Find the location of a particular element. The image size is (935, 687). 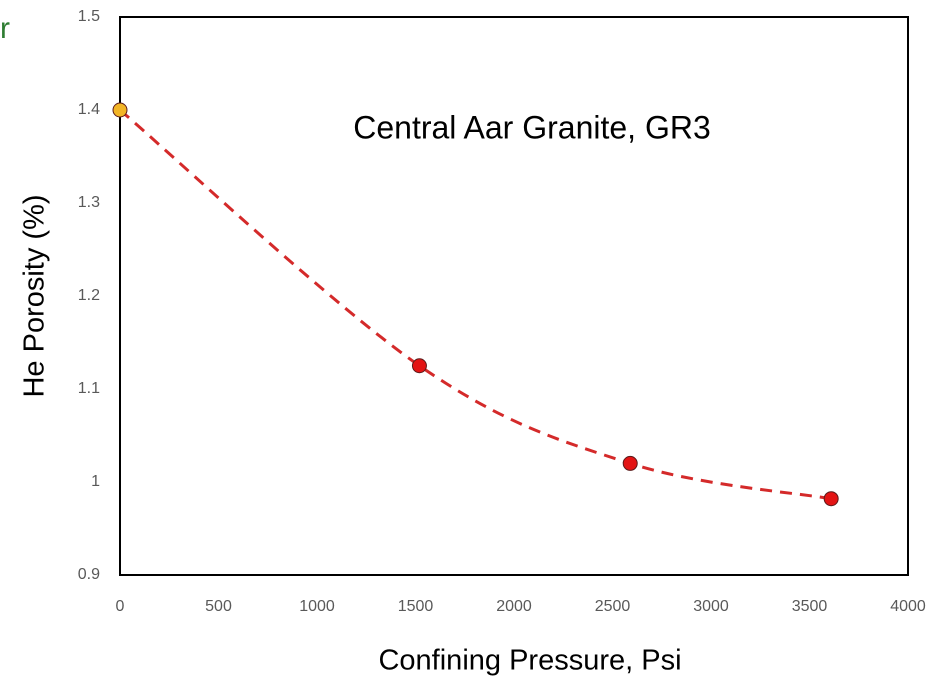

x-tick-label: 2000 is located at coordinates (514, 606).